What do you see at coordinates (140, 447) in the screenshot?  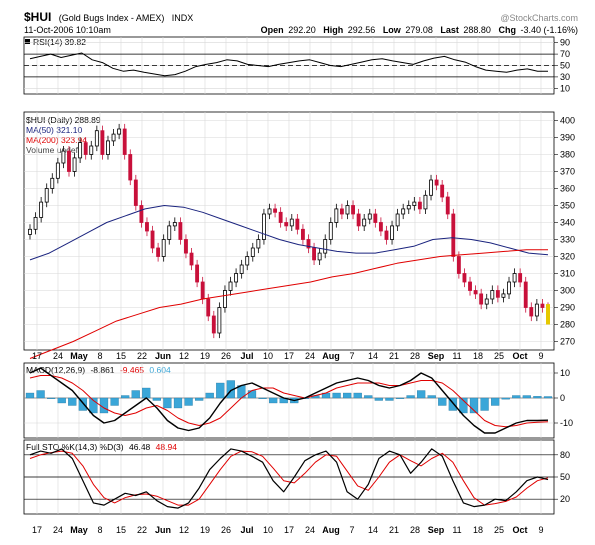 I see `sto-legend-k: 46.48` at bounding box center [140, 447].